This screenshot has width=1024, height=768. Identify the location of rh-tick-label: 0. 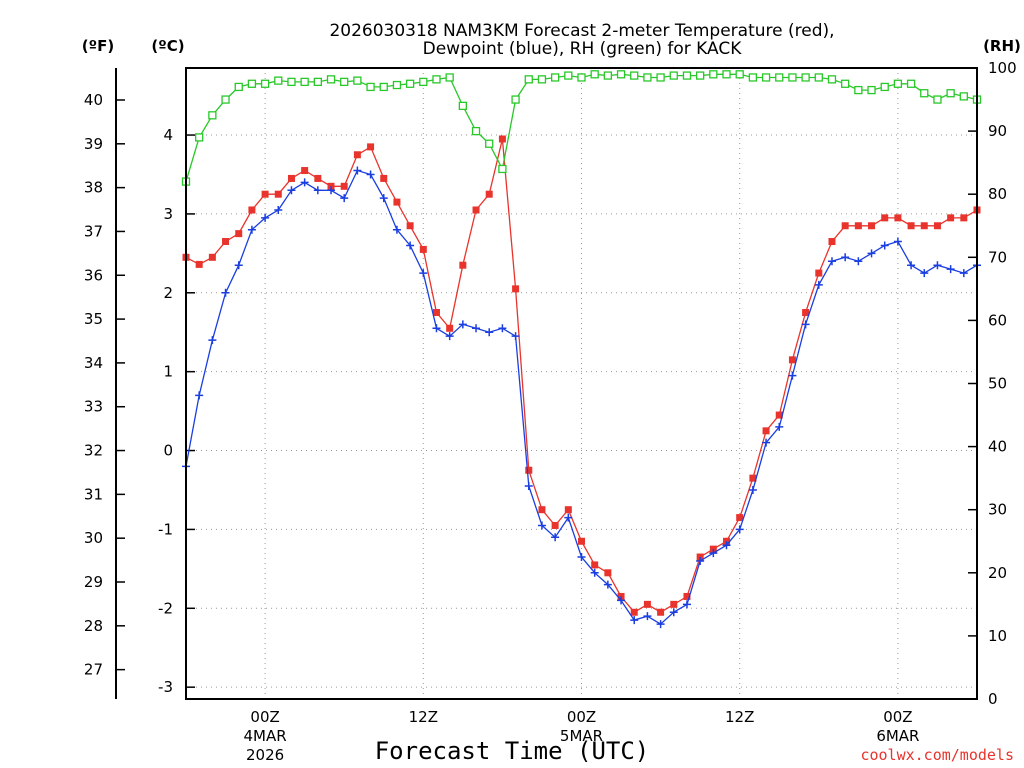
(993, 699).